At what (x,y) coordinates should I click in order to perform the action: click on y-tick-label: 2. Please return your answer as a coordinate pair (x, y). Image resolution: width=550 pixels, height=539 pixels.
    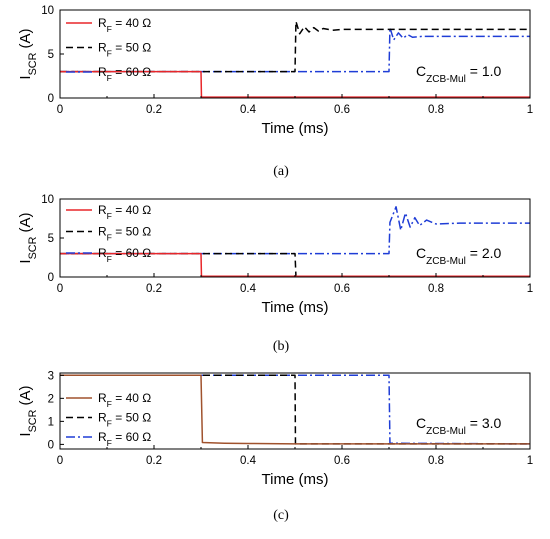
    Looking at the image, I should click on (51, 399).